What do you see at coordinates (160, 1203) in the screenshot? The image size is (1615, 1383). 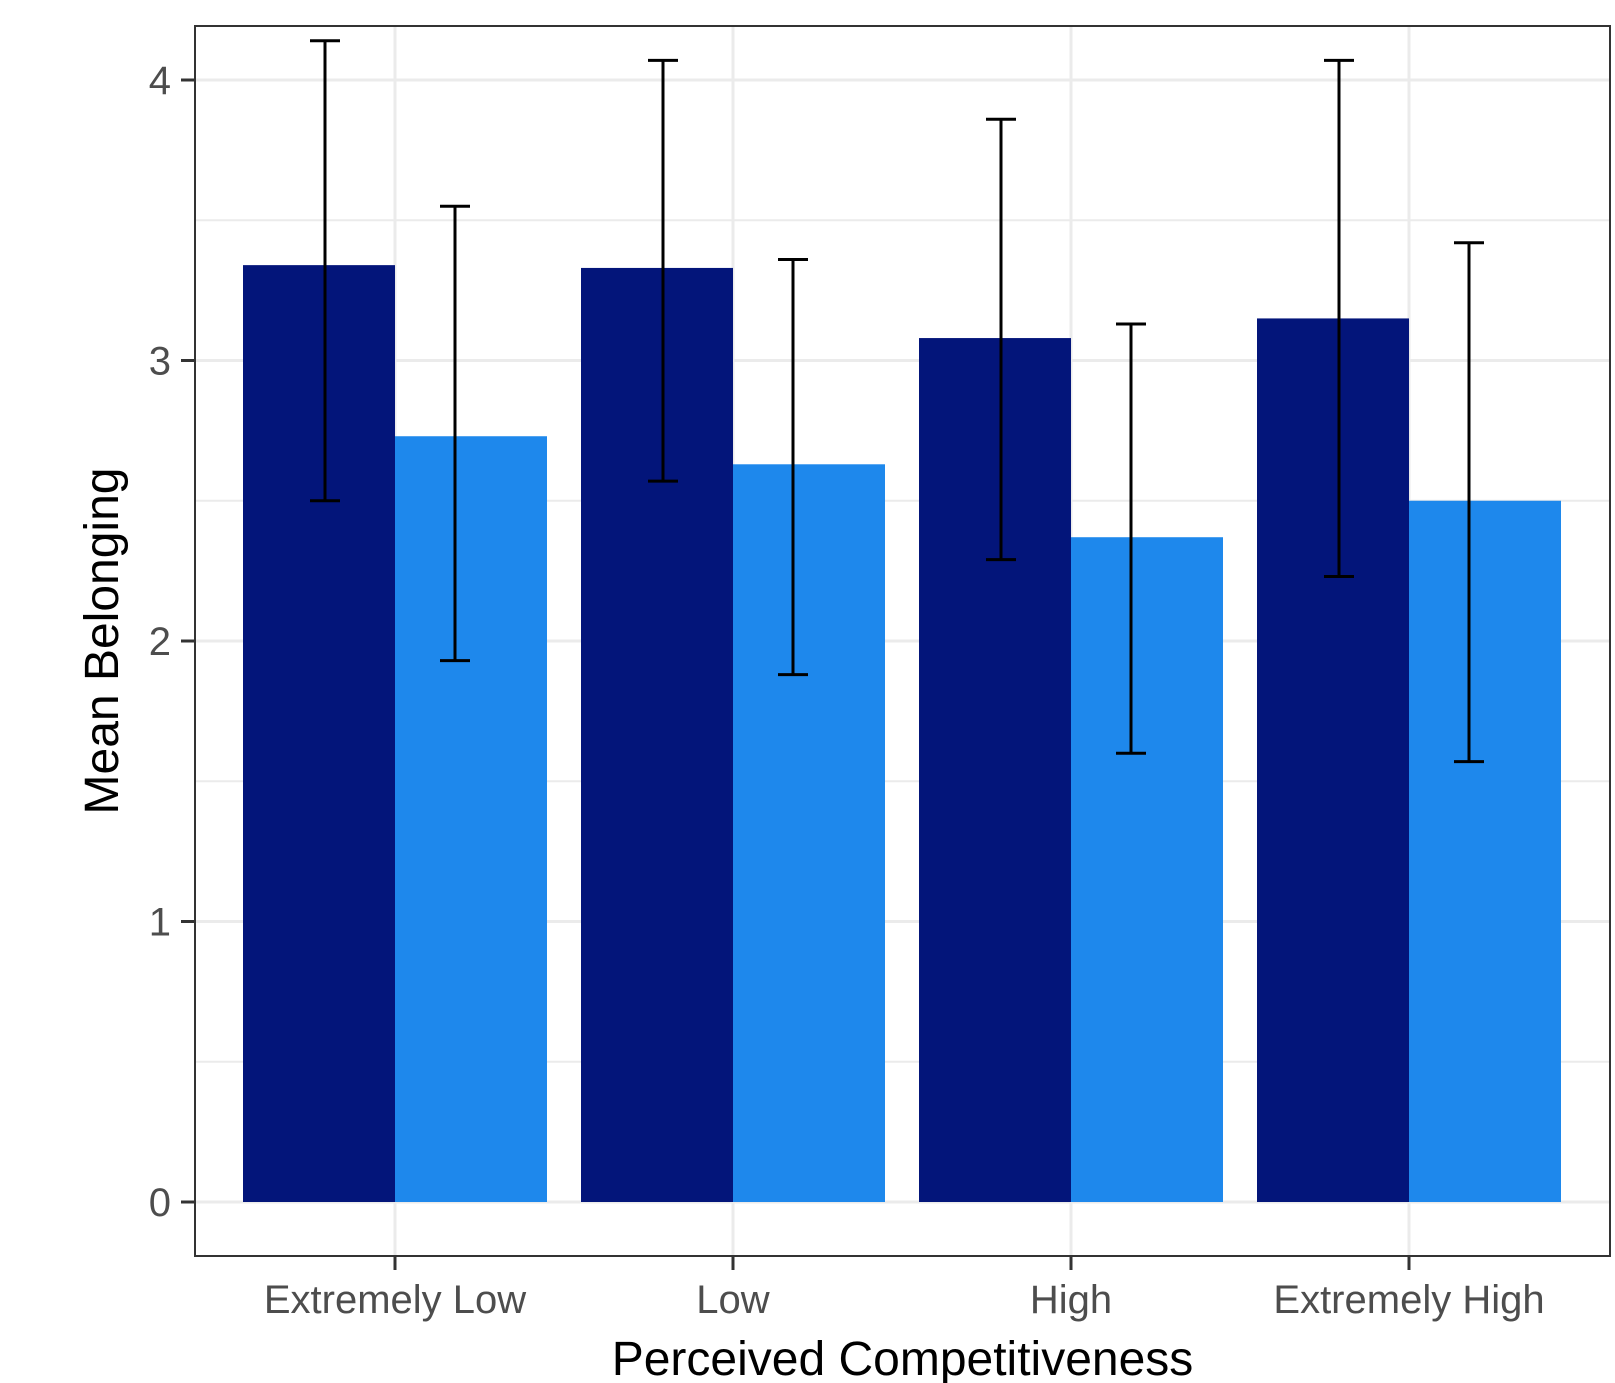 I see `y-tick-label: 0` at bounding box center [160, 1203].